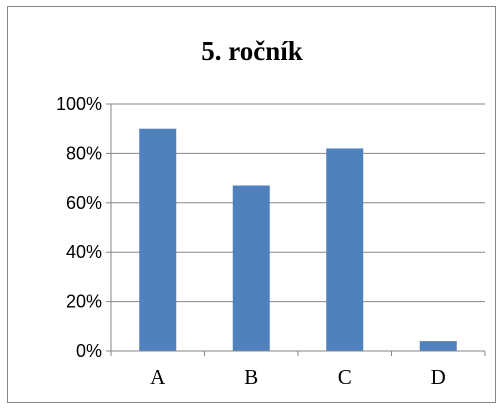 This screenshot has height=410, width=504. What do you see at coordinates (84, 302) in the screenshot?
I see `y-tick-label: 20%` at bounding box center [84, 302].